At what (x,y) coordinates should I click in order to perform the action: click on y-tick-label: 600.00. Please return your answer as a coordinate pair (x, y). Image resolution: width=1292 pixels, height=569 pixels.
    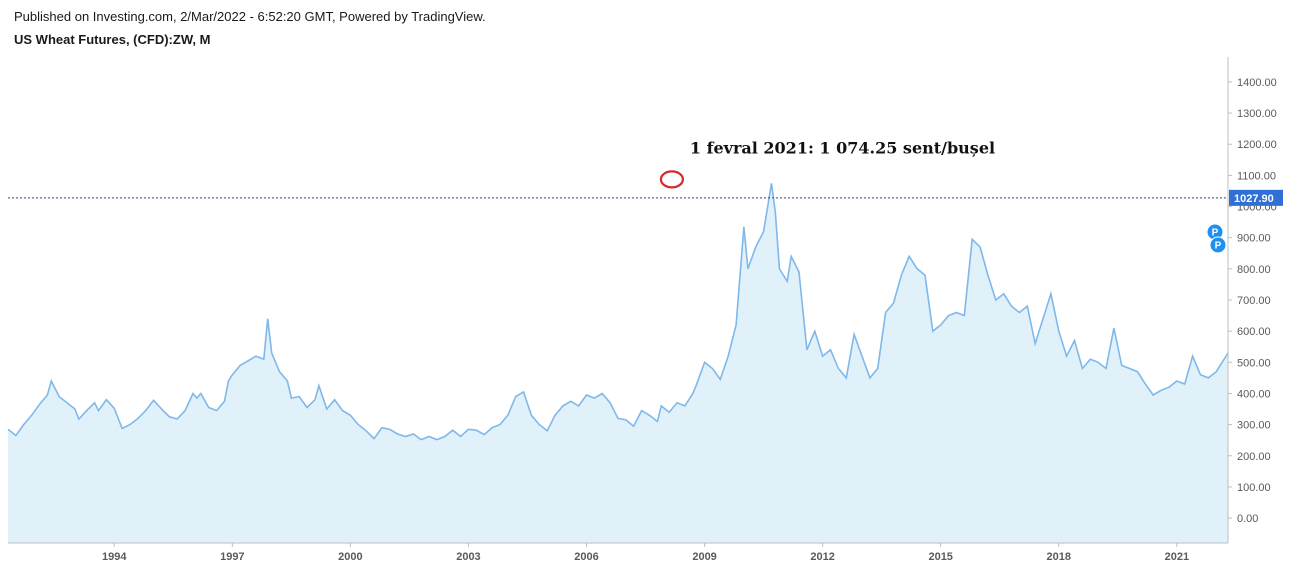
    Looking at the image, I should click on (1254, 332).